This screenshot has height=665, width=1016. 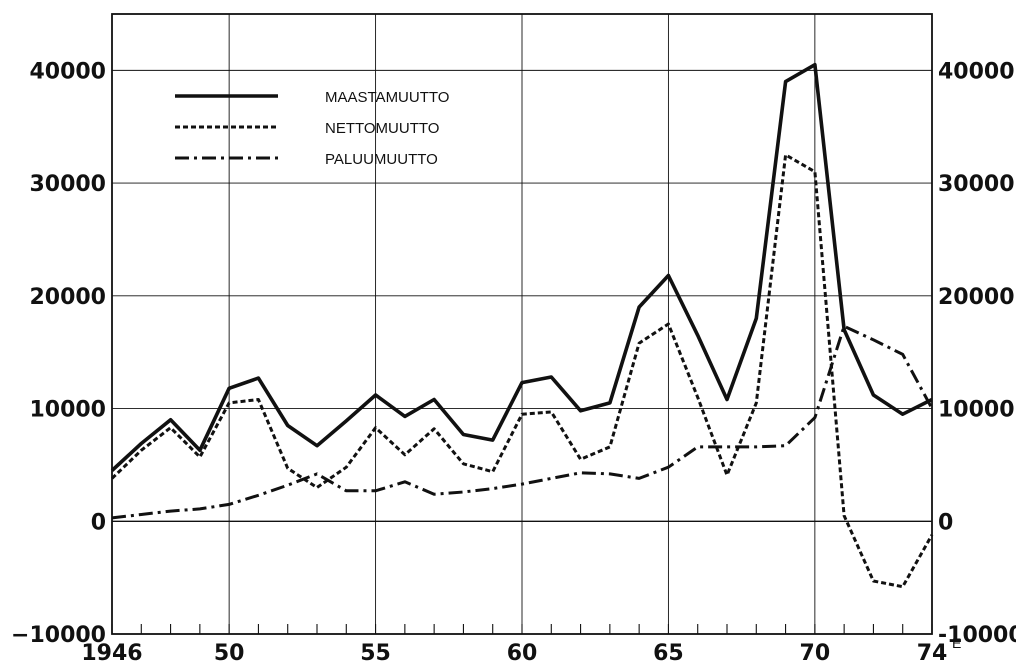 What do you see at coordinates (67, 410) in the screenshot?
I see `y-tick-label-left: 10000` at bounding box center [67, 410].